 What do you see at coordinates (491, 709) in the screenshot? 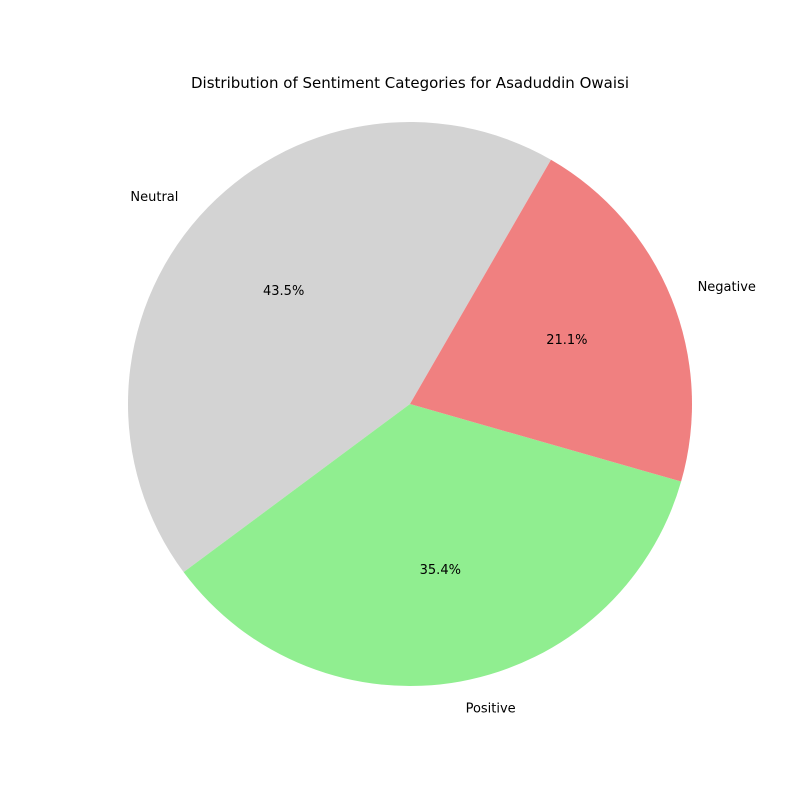
I see `slice-label-positive: Positive` at bounding box center [491, 709].